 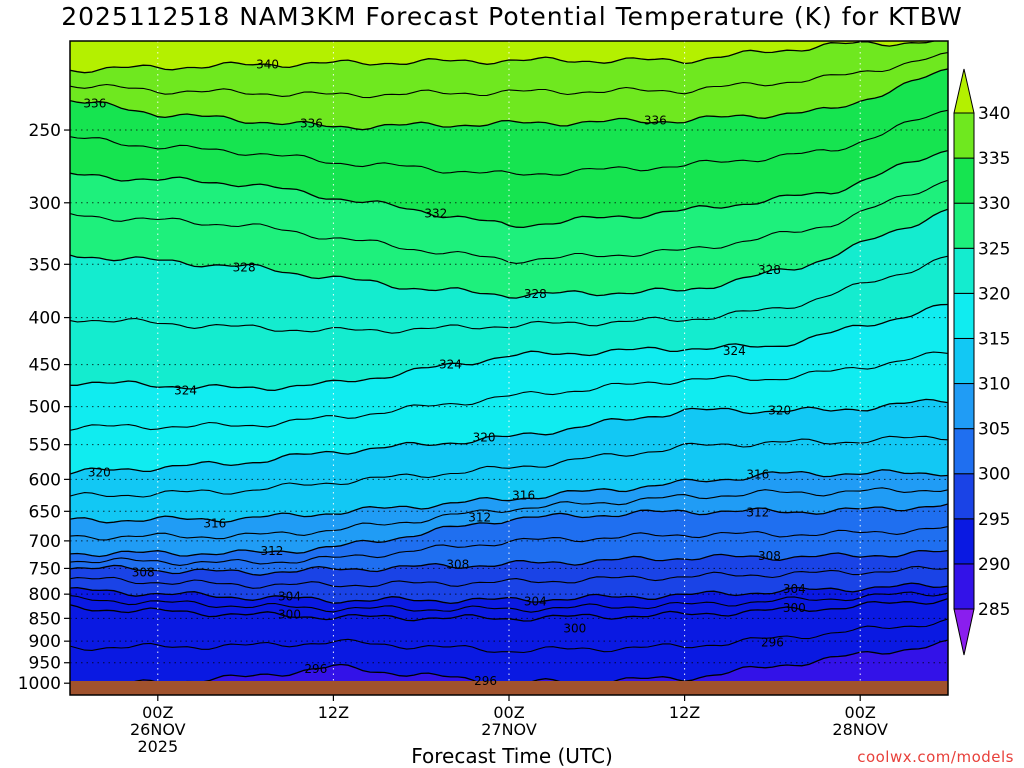 I want to click on colorbar-label: 305, so click(x=994, y=430).